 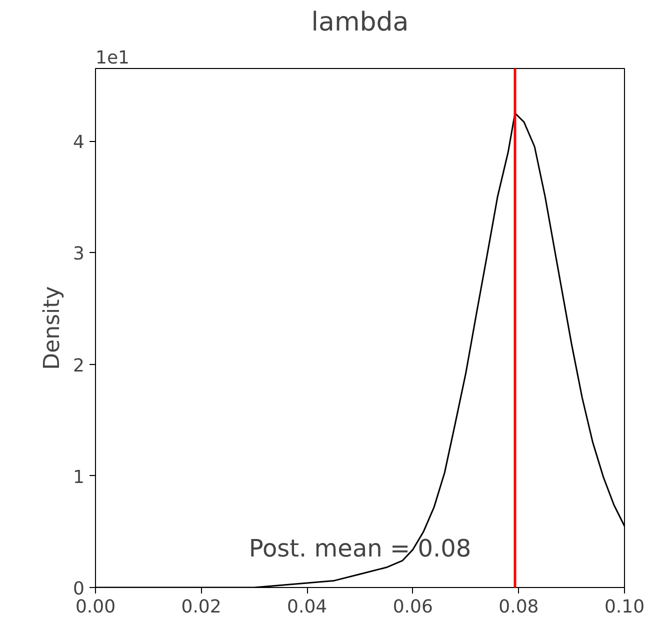 What do you see at coordinates (412, 607) in the screenshot?
I see `x-tick-label: 0.06` at bounding box center [412, 607].